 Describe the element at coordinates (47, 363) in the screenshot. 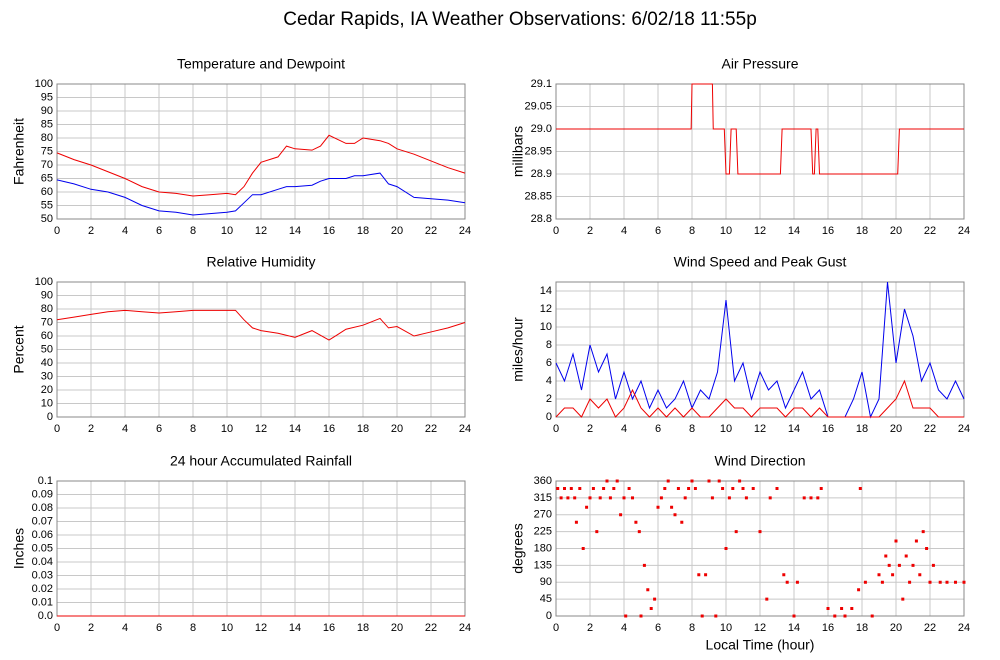

I see `y-tick-label: 40` at that location.